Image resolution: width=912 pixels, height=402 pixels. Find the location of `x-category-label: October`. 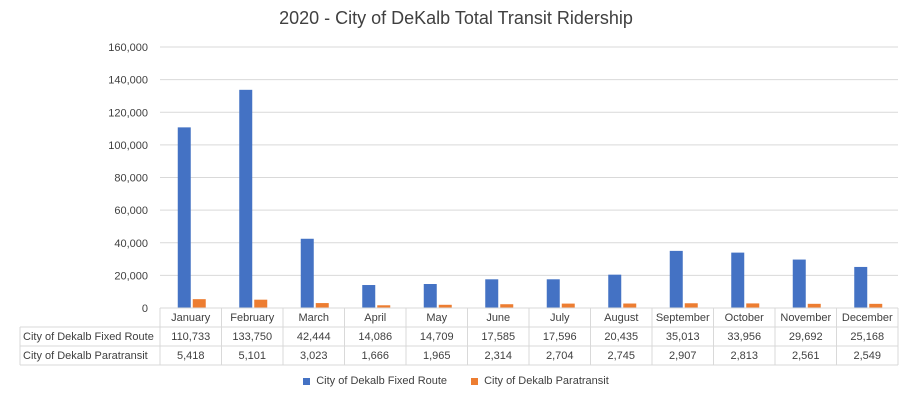

x-category-label: October is located at coordinates (744, 318).